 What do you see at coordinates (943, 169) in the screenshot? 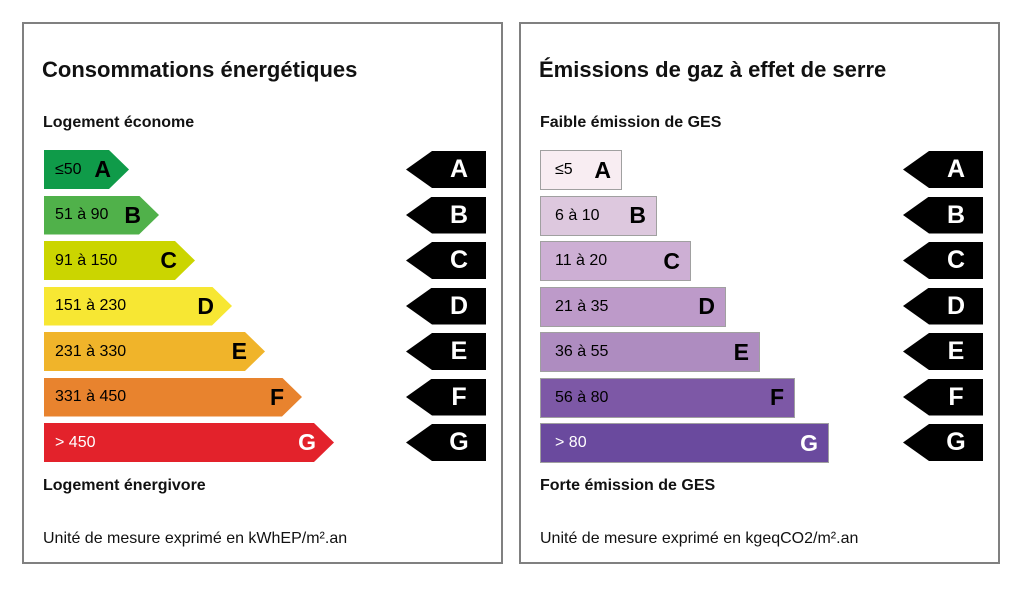
I see `ges-scale-arrow-a-icon: A` at bounding box center [943, 169].